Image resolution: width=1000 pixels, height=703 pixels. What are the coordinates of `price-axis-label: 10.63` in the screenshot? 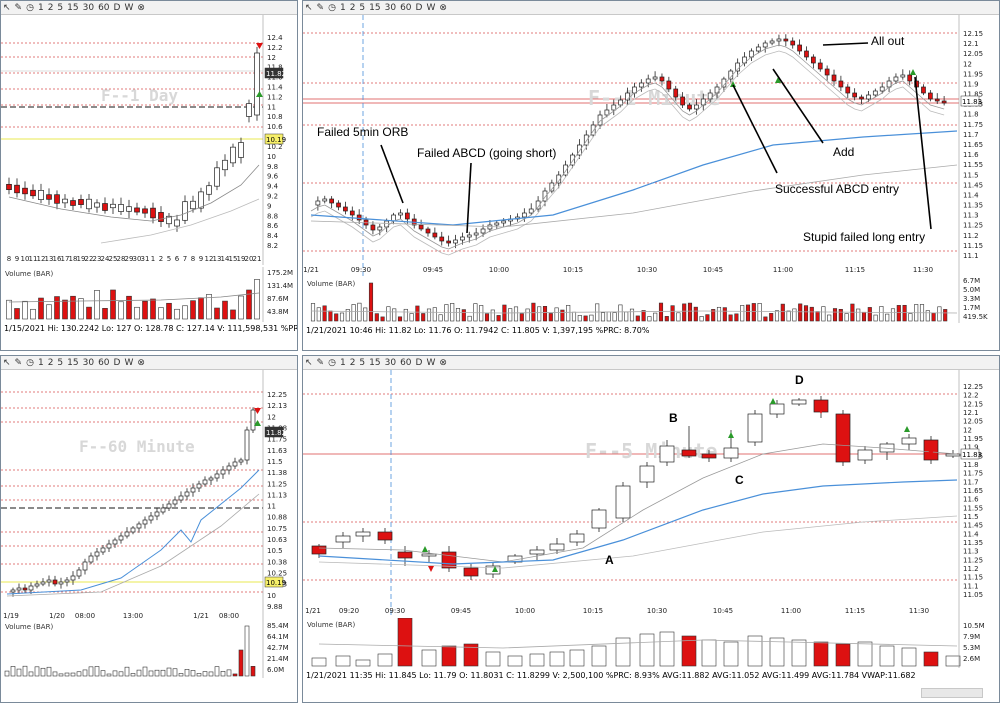 It's located at (277, 540).